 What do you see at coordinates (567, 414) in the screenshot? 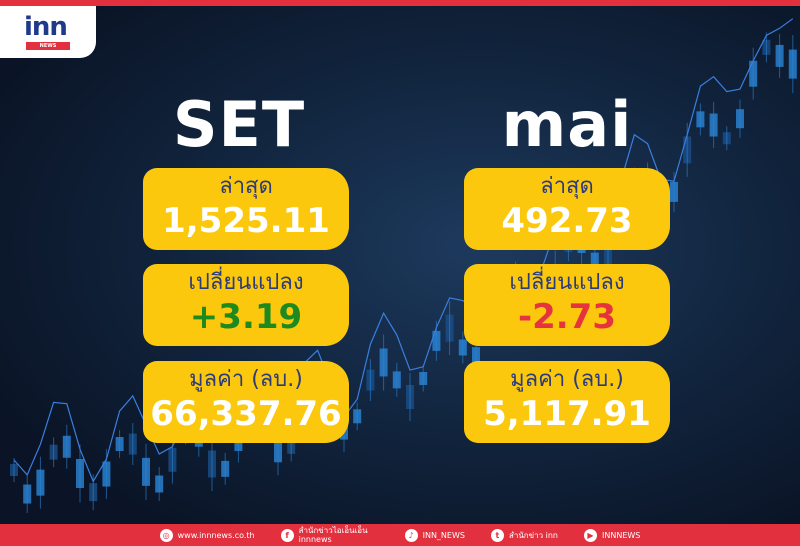
I see `mai-value-value: 5,117.91` at bounding box center [567, 414].